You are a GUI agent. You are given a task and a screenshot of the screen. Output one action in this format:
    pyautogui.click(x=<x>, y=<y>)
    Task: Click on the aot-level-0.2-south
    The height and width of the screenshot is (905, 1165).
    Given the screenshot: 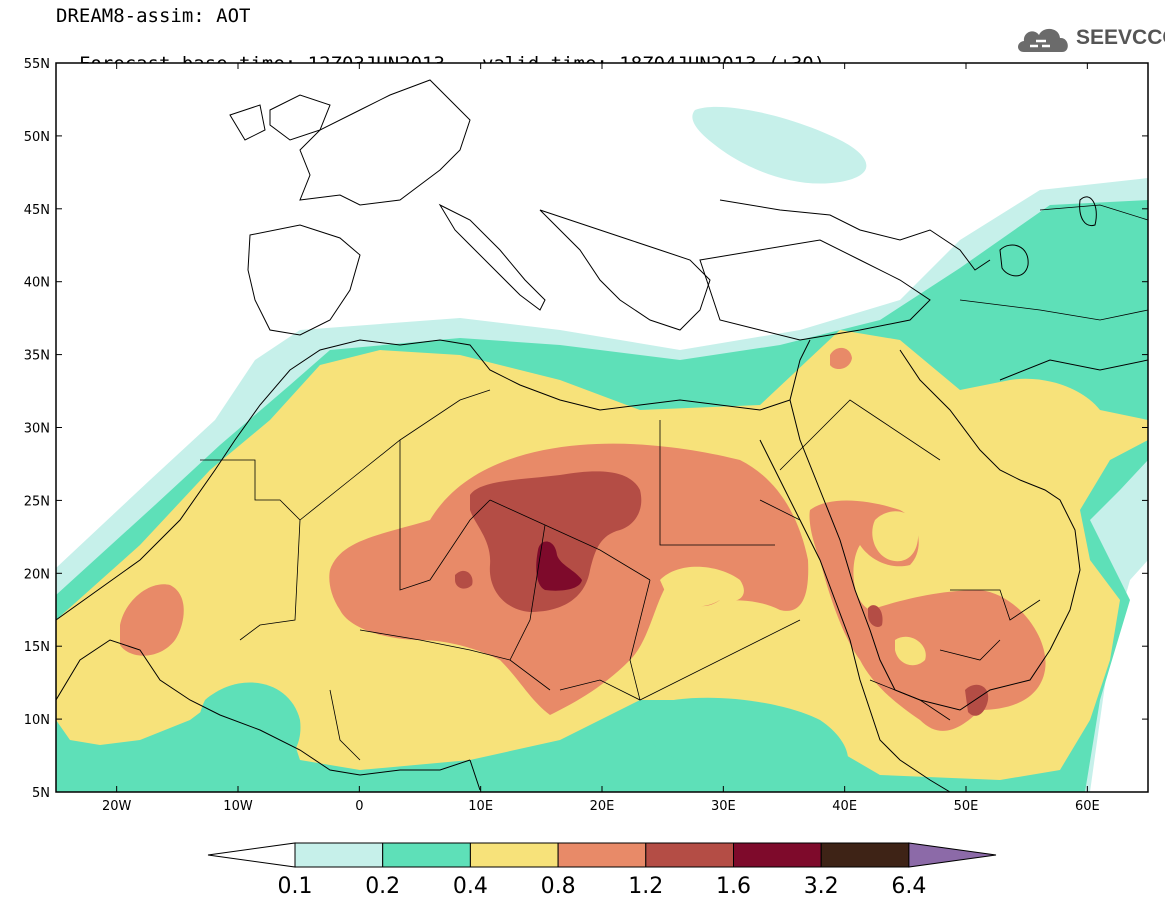 What is the action you would take?
    pyautogui.click(x=523, y=734)
    